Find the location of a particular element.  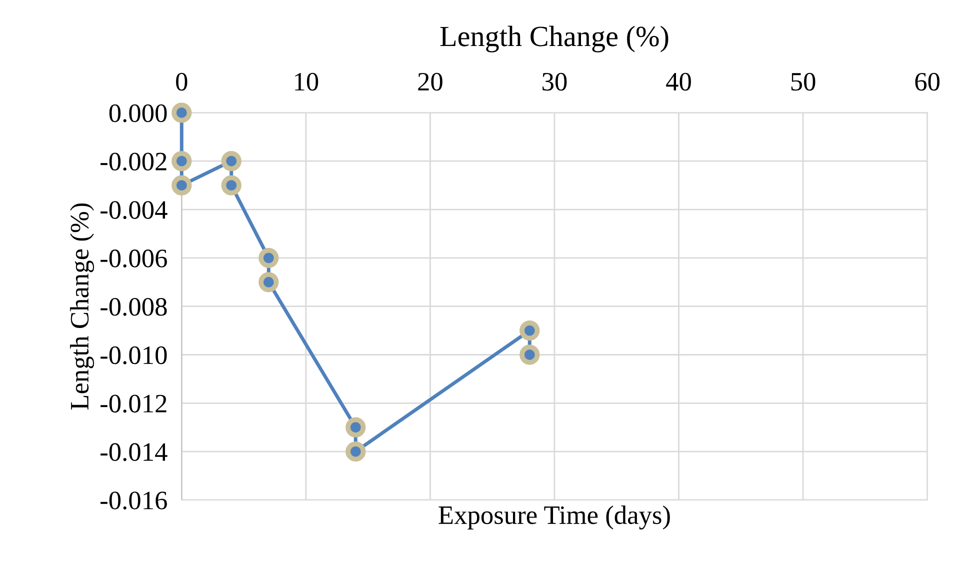

x-tick-label: 0 is located at coordinates (182, 81).